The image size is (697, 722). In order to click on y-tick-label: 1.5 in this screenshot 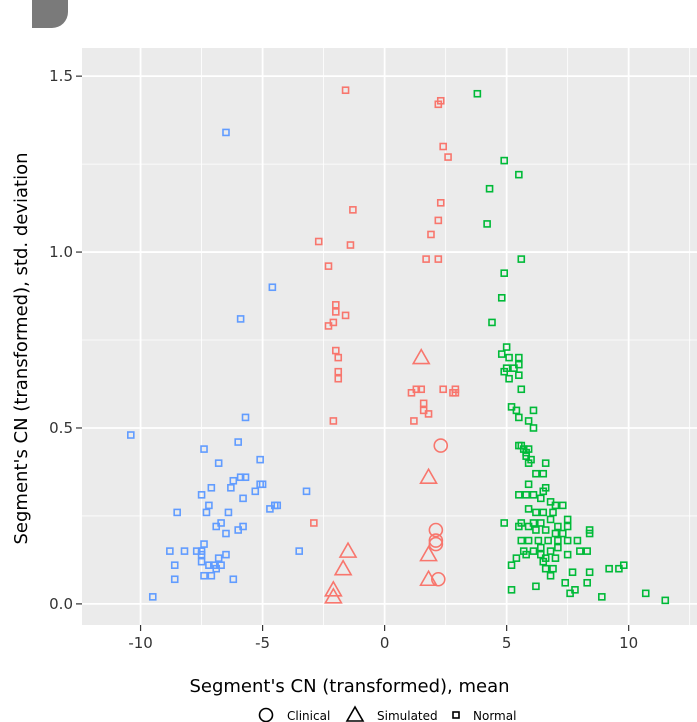, I will do `click(61, 76)`.